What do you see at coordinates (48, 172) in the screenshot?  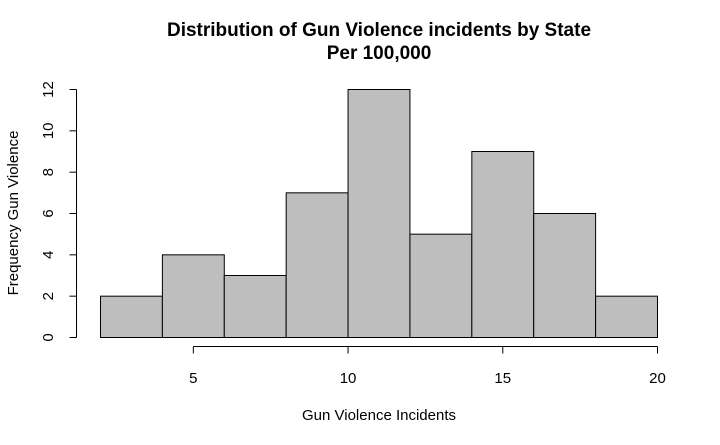 I see `y-tick-label: 8` at bounding box center [48, 172].